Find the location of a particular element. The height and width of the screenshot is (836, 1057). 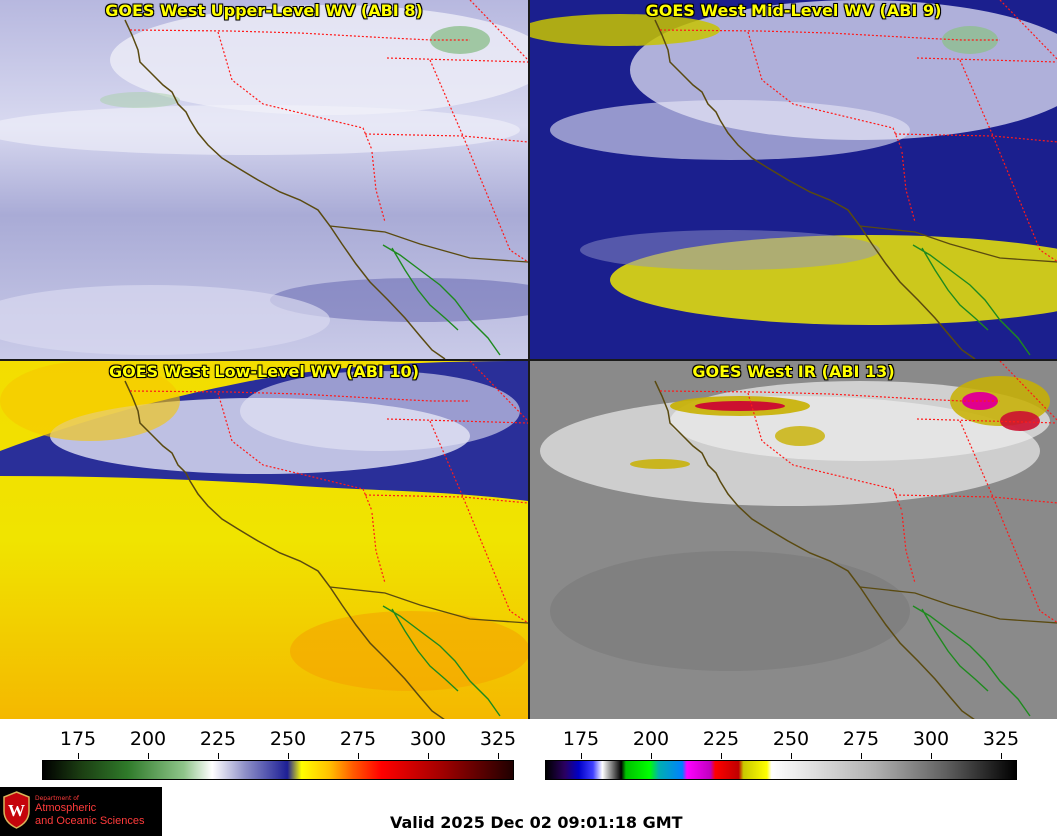

valid-time: Valid 2025 Dec 02 09:01:18 GMT is located at coordinates (536, 822).